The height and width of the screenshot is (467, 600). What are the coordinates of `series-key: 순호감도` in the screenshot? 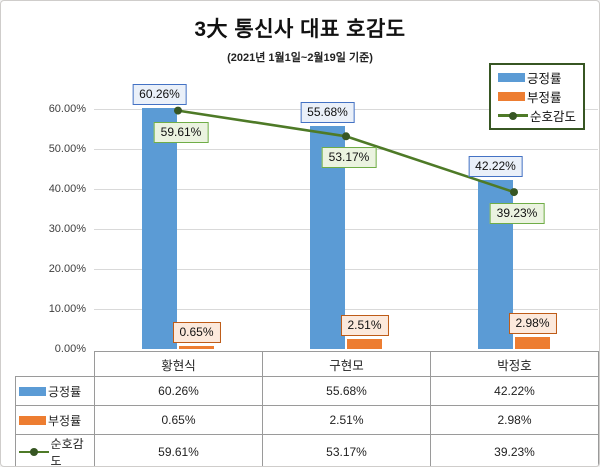 It's located at (55, 451).